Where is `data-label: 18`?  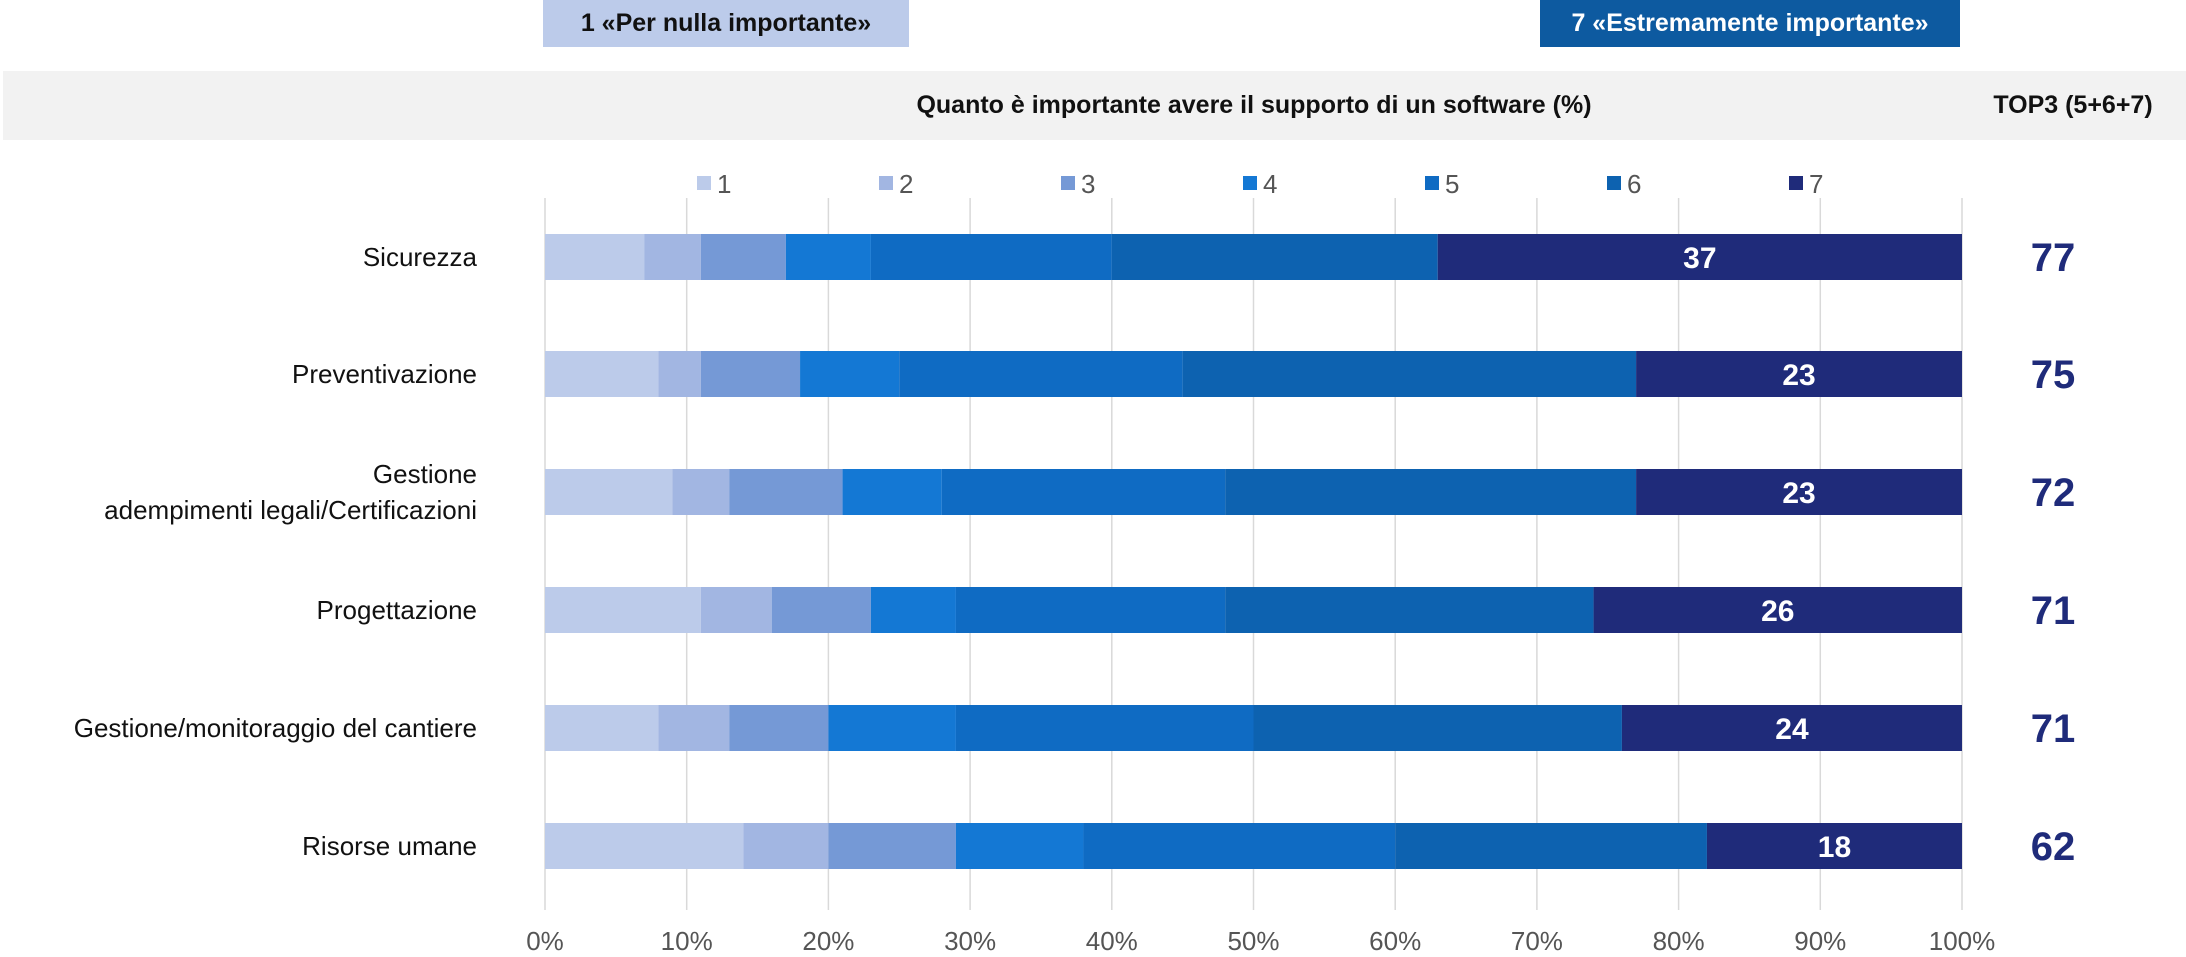 data-label: 18 is located at coordinates (1834, 847).